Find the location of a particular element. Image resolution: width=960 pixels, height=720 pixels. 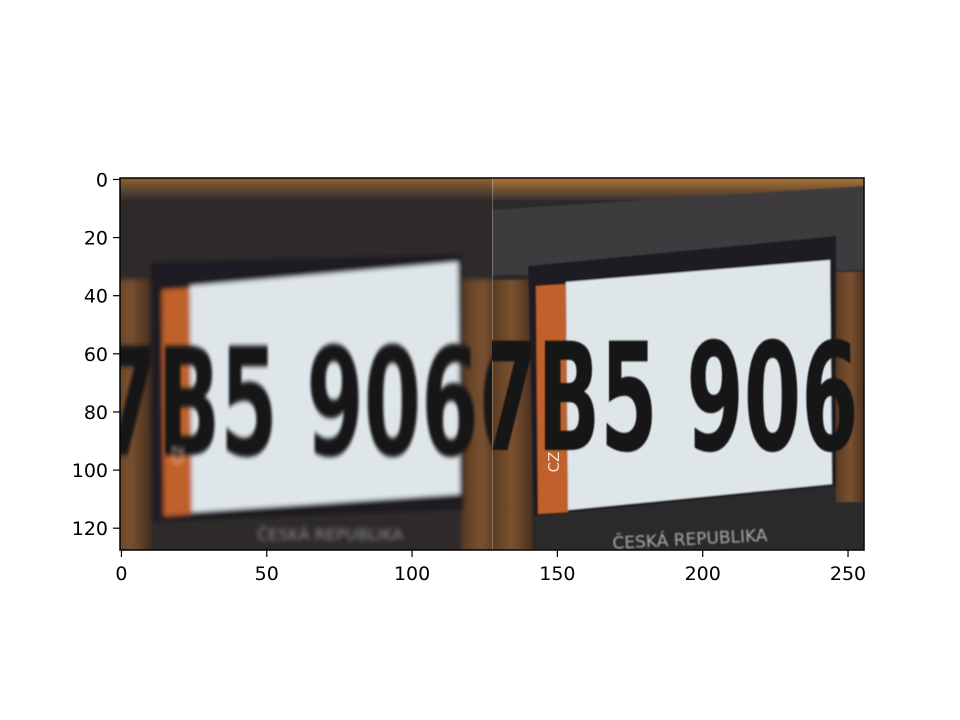

y-tick-label: 20 is located at coordinates (96, 239).